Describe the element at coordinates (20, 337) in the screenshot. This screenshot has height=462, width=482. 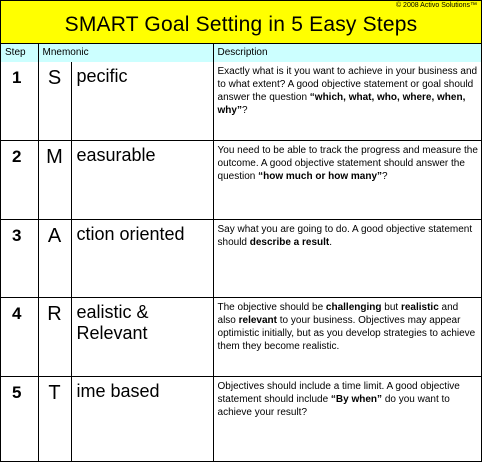
I see `step-number: 4` at that location.